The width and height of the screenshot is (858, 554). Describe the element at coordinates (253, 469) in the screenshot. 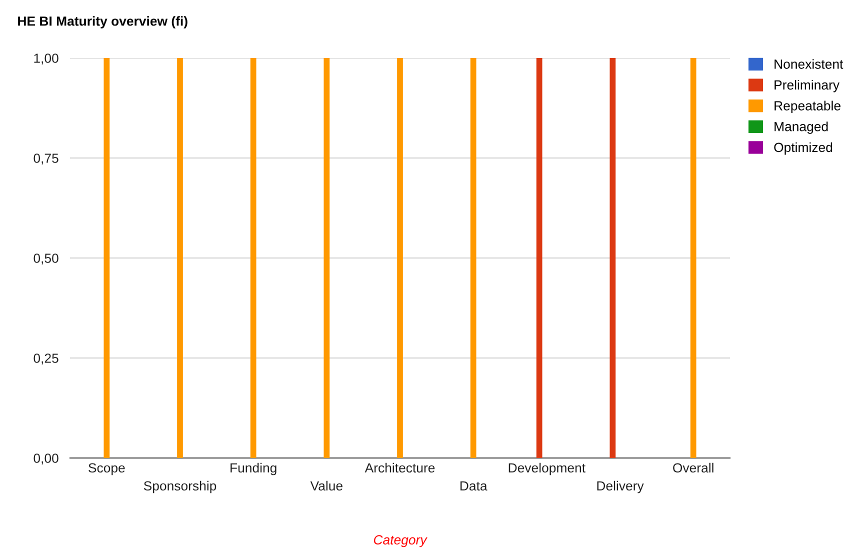

I see `x-tick-label: Funding` at that location.